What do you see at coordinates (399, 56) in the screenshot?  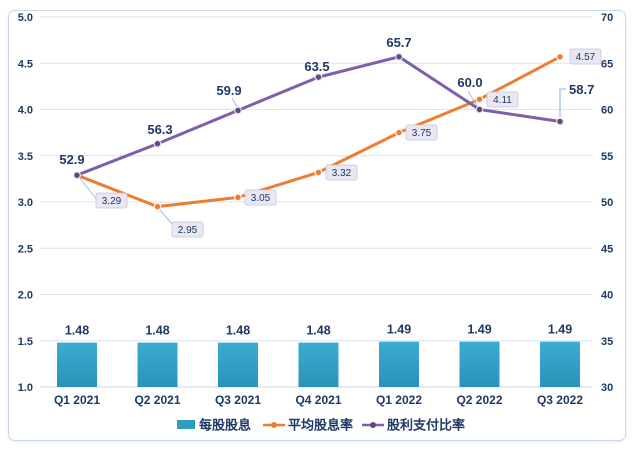 I see `point-股利支付比率-q1-2022` at bounding box center [399, 56].